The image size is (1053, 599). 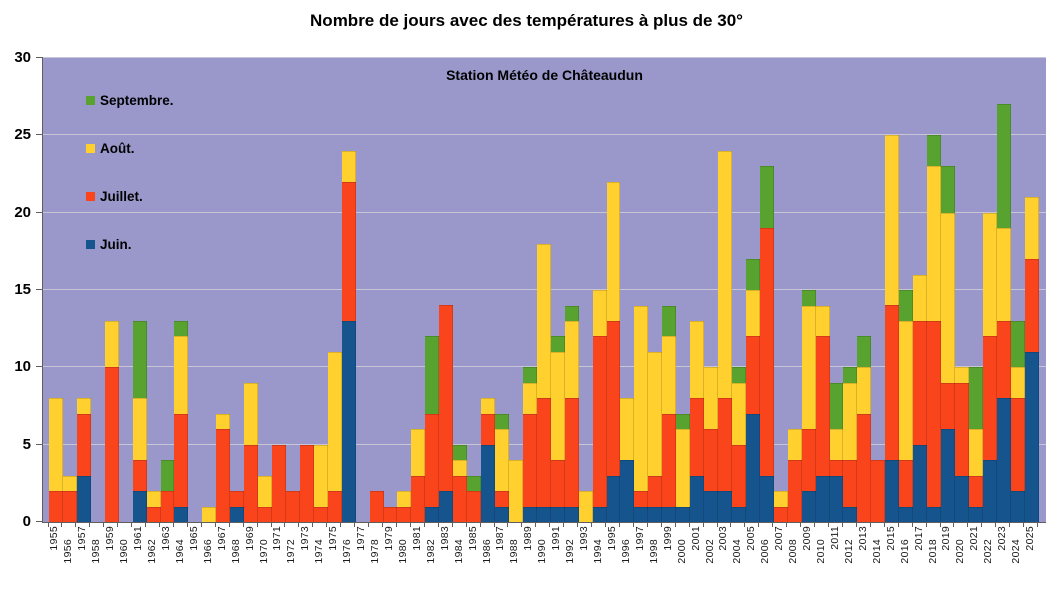 I want to click on x-slot-1973: 1973, so click(x=305, y=560).